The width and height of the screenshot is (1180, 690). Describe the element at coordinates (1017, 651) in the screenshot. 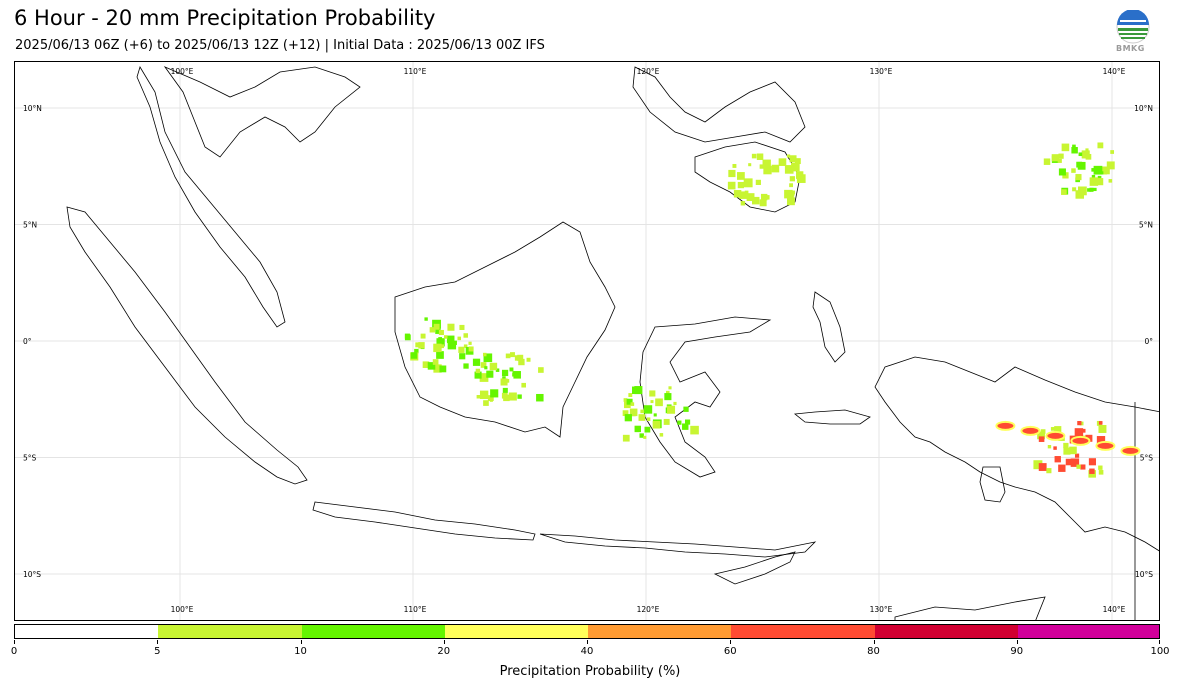

I see `colorbar-tick-label: 90` at that location.